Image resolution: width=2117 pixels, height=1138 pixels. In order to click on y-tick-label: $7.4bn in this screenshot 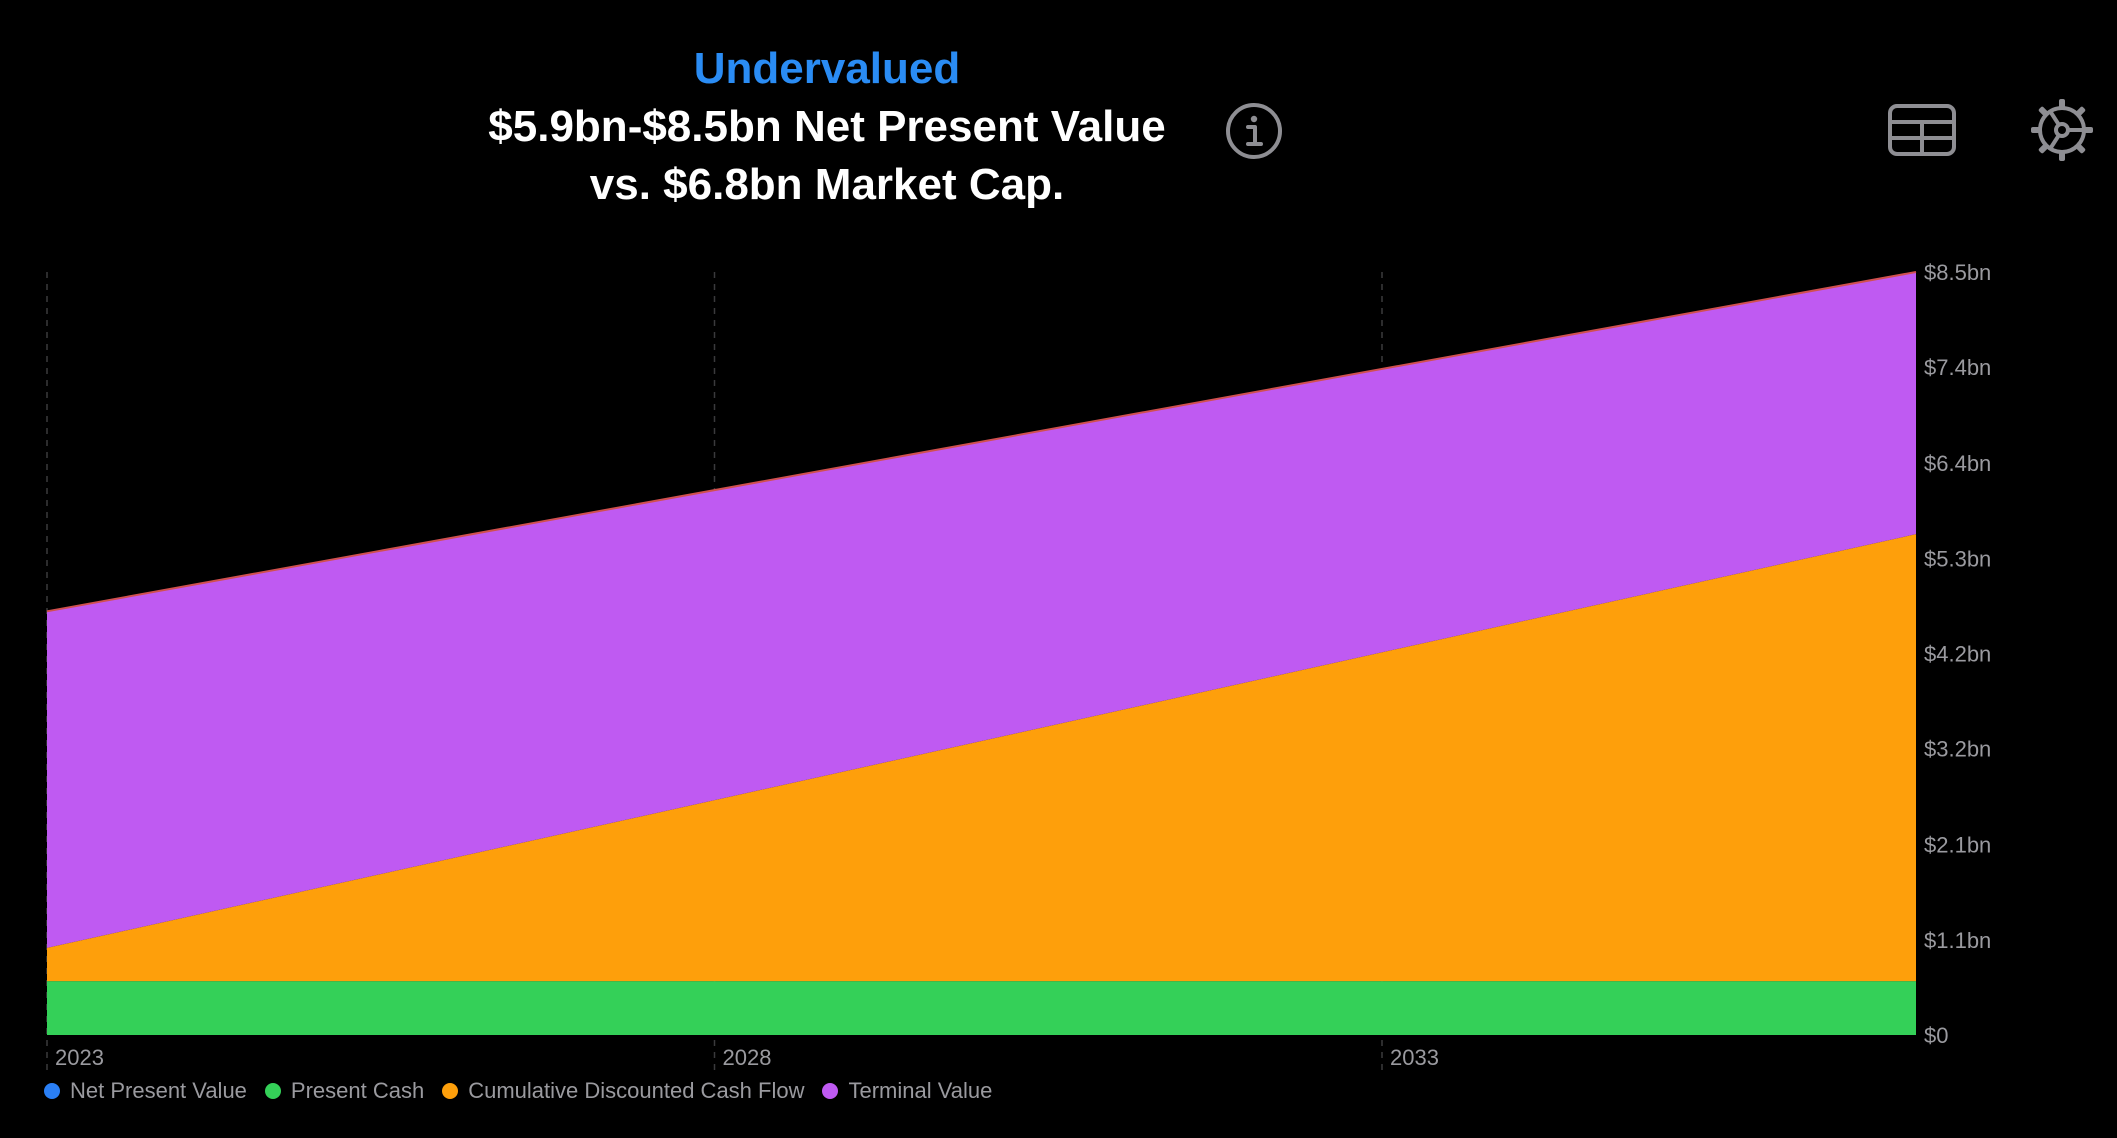, I will do `click(1957, 367)`.